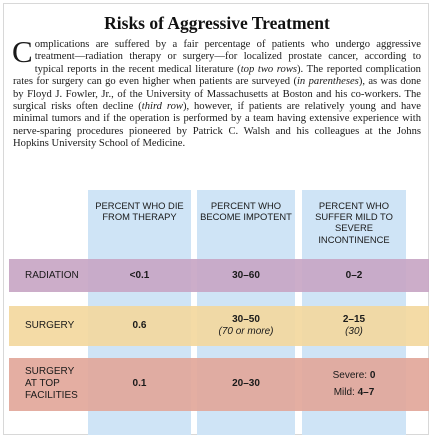 This screenshot has width=434, height=438. Describe the element at coordinates (139, 383) in the screenshot. I see `cell-top-die: 0.1` at that location.